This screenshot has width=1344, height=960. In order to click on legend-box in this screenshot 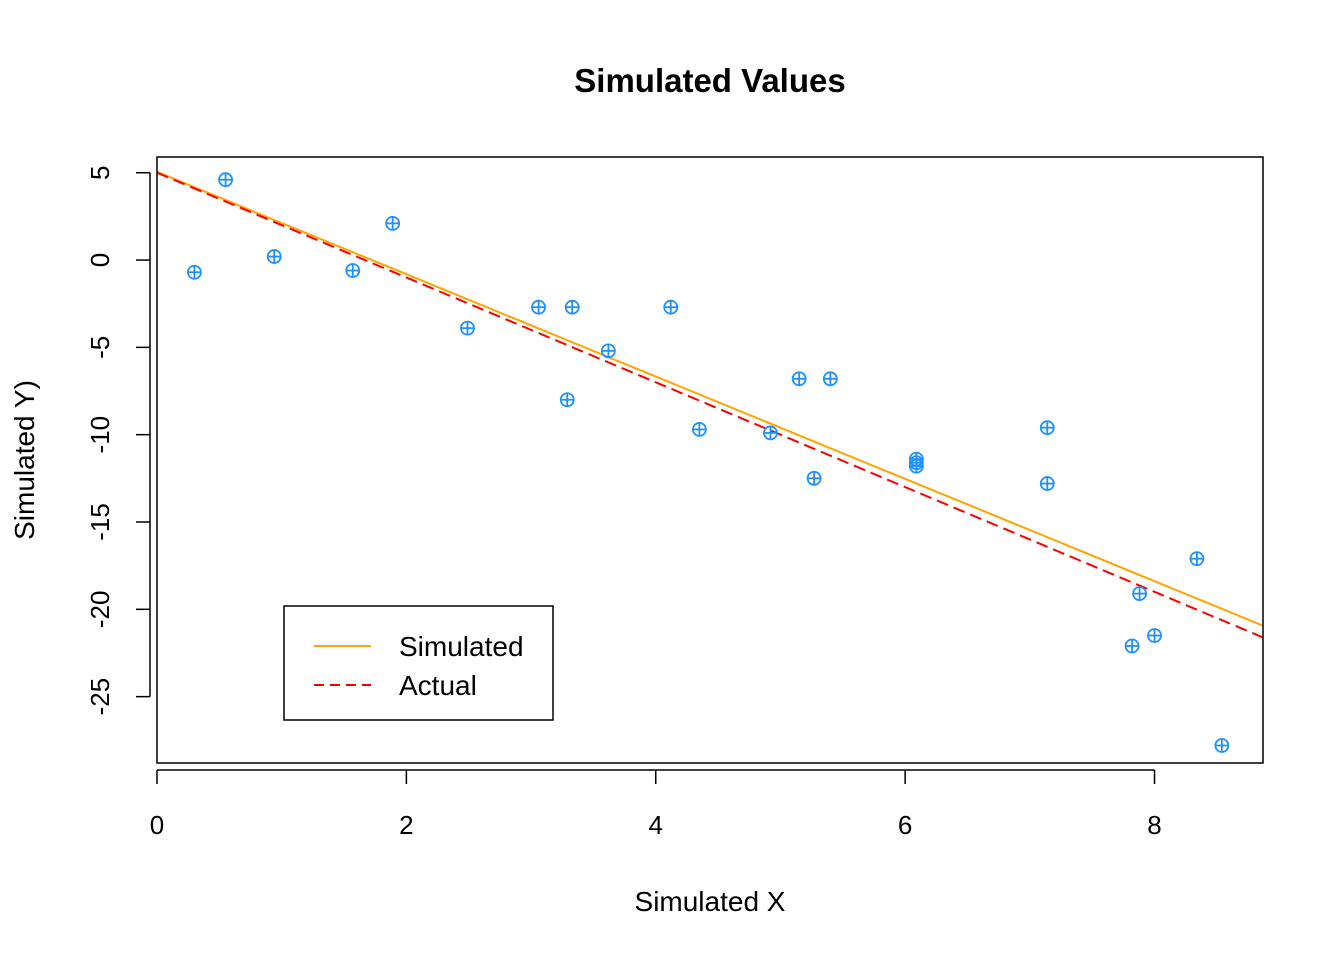, I will do `click(418, 663)`.